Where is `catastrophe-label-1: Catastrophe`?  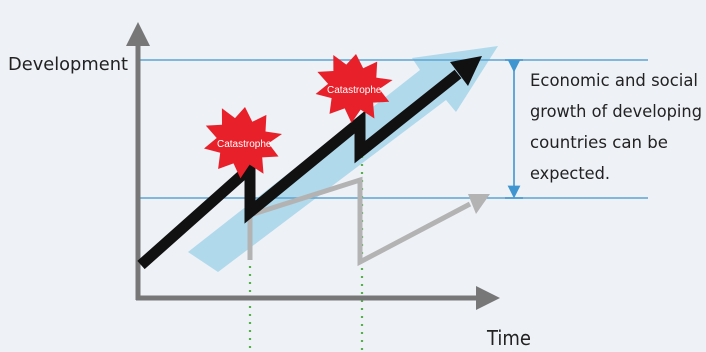
catastrophe-label-1: Catastrophe is located at coordinates (244, 144).